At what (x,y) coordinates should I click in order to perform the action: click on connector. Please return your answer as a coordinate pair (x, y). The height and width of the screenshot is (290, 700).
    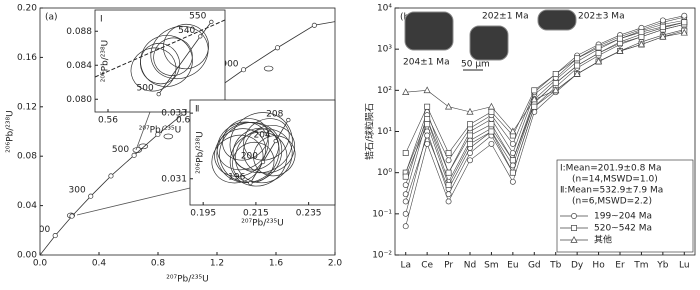
    Looking at the image, I should click on (143, 131).